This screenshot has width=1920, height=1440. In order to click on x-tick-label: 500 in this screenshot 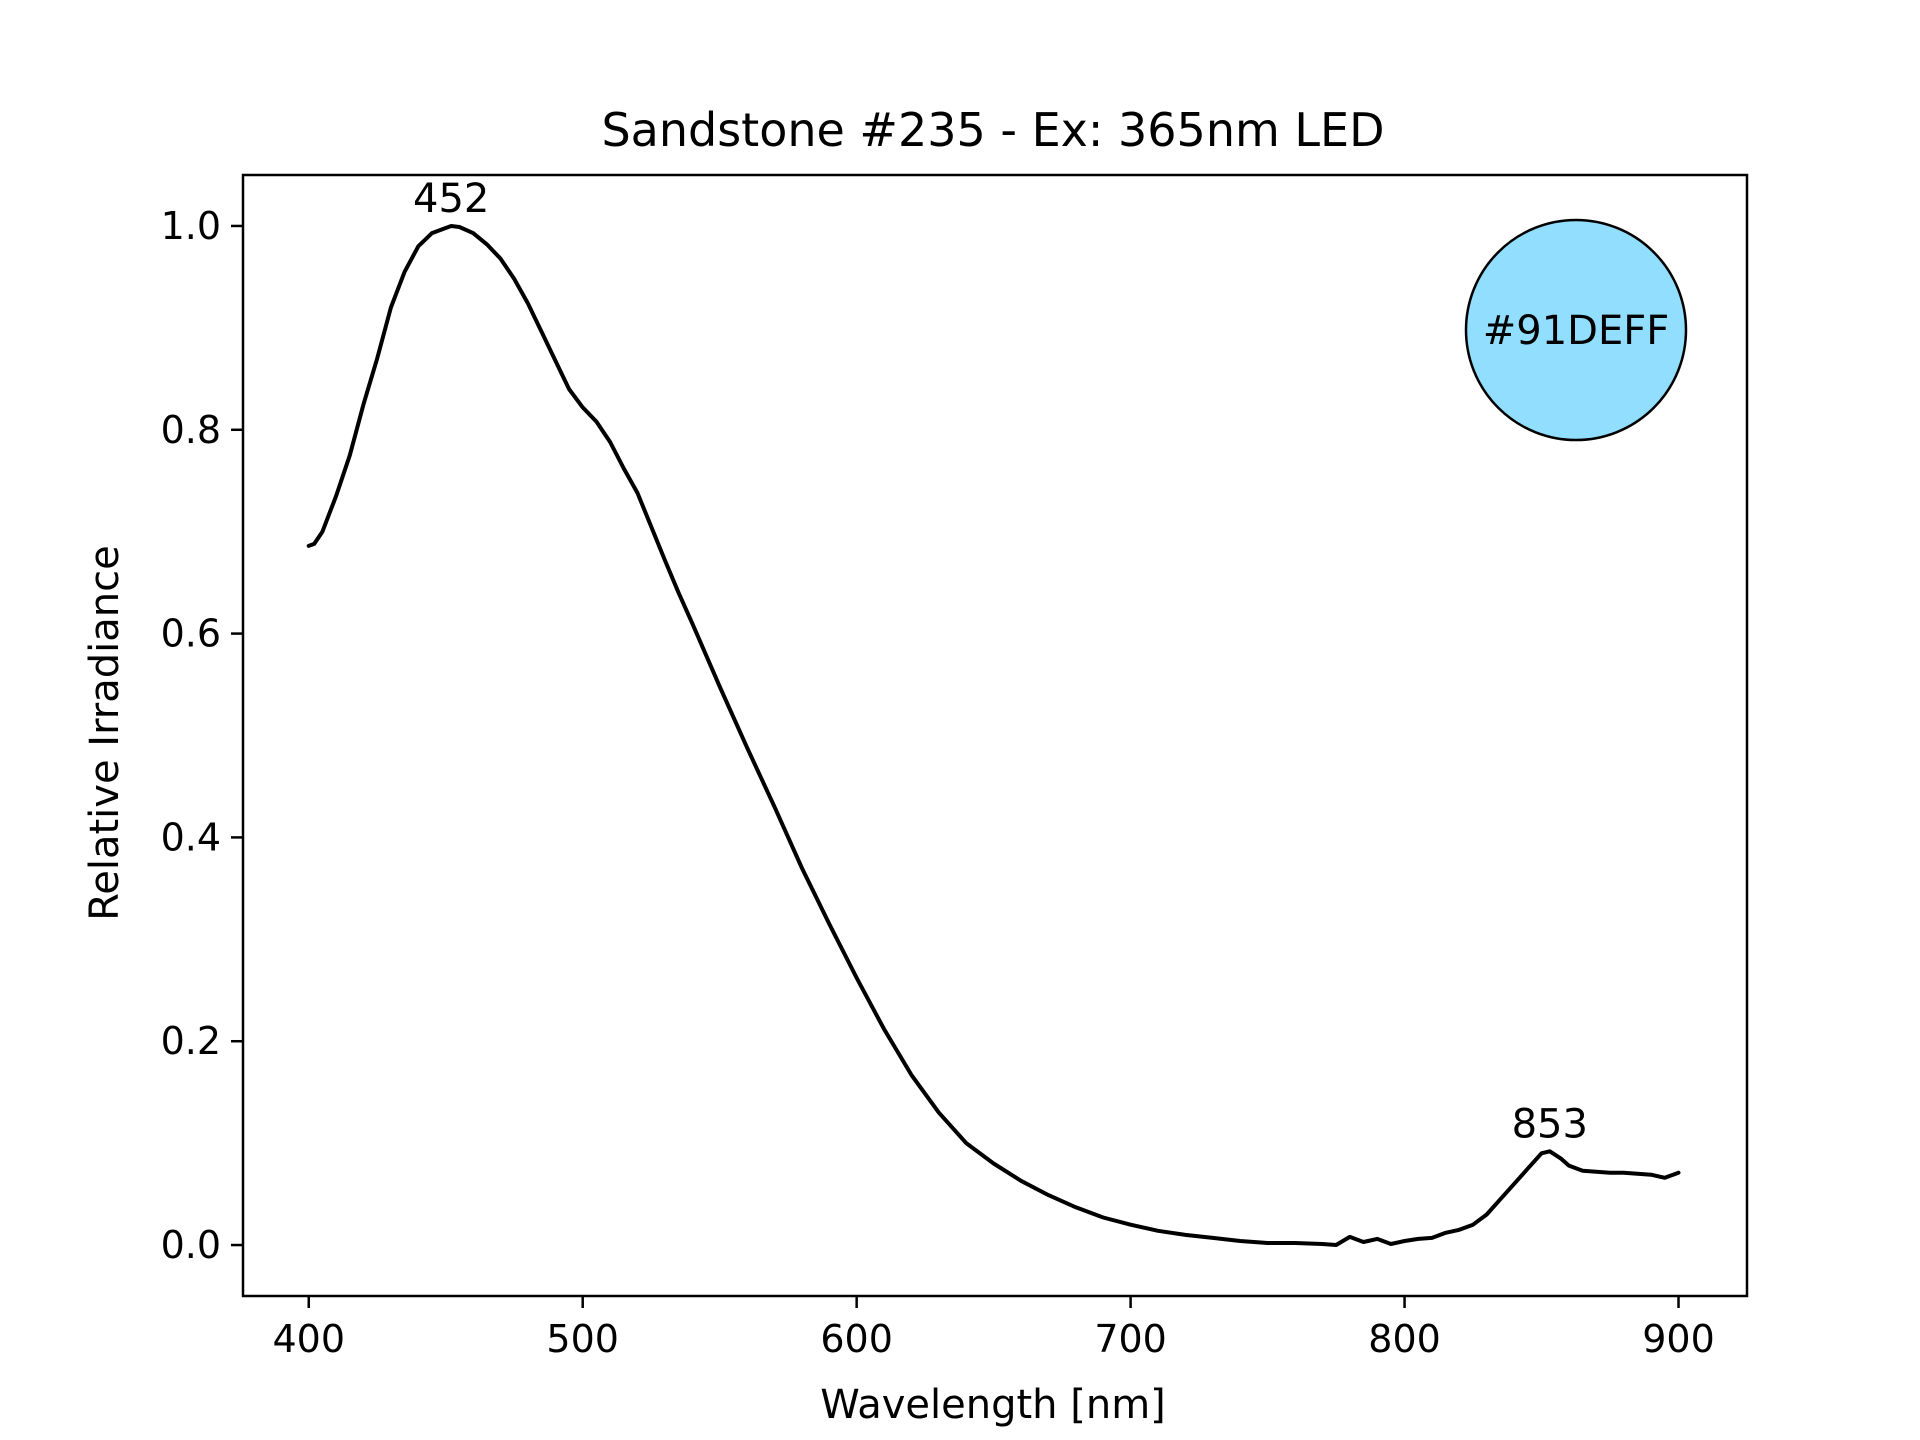, I will do `click(582, 1339)`.